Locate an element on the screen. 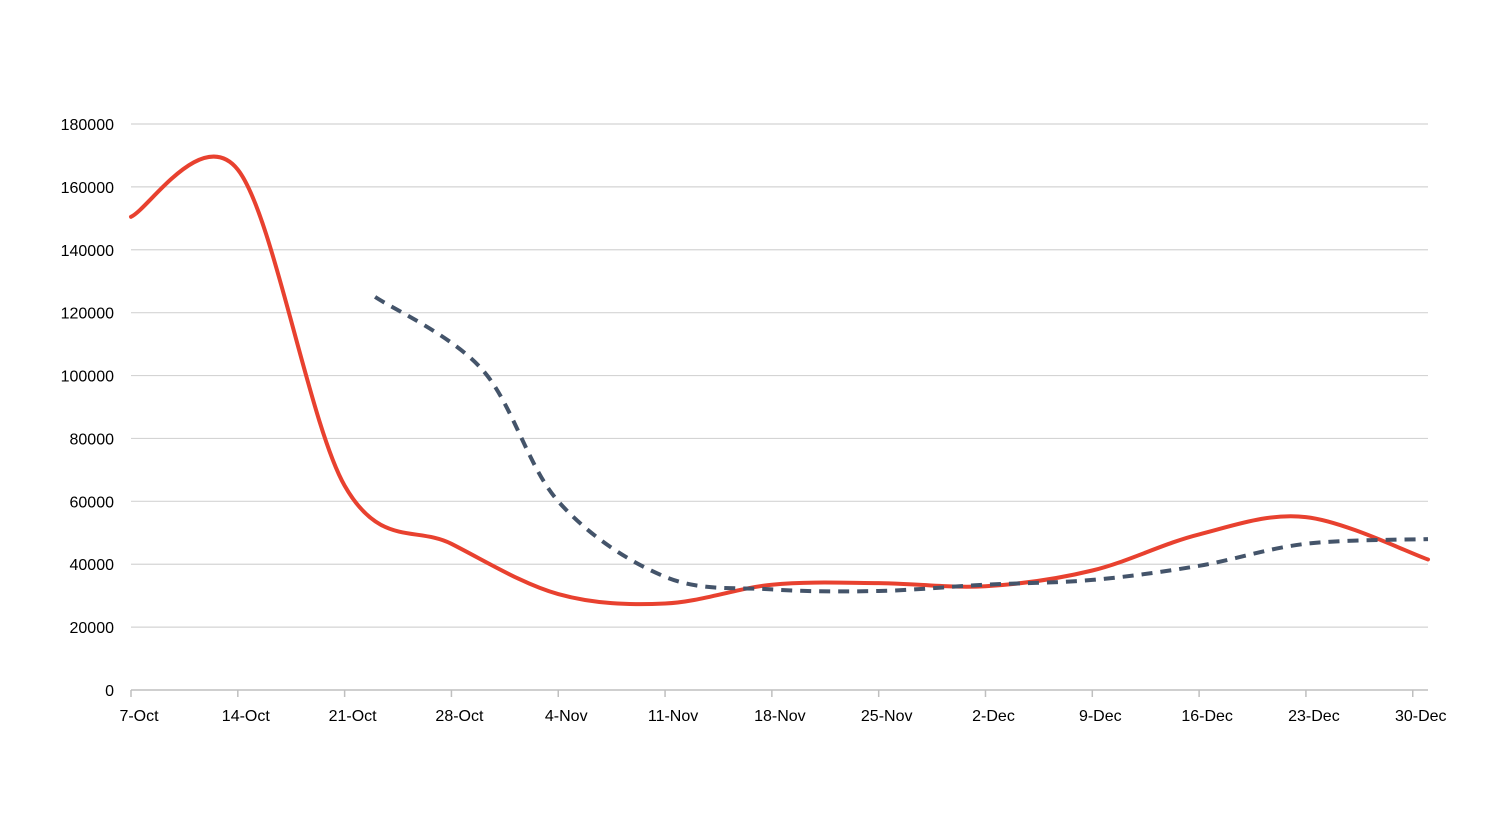 The image size is (1506, 828). x-tick-label: 21-Oct is located at coordinates (353, 716).